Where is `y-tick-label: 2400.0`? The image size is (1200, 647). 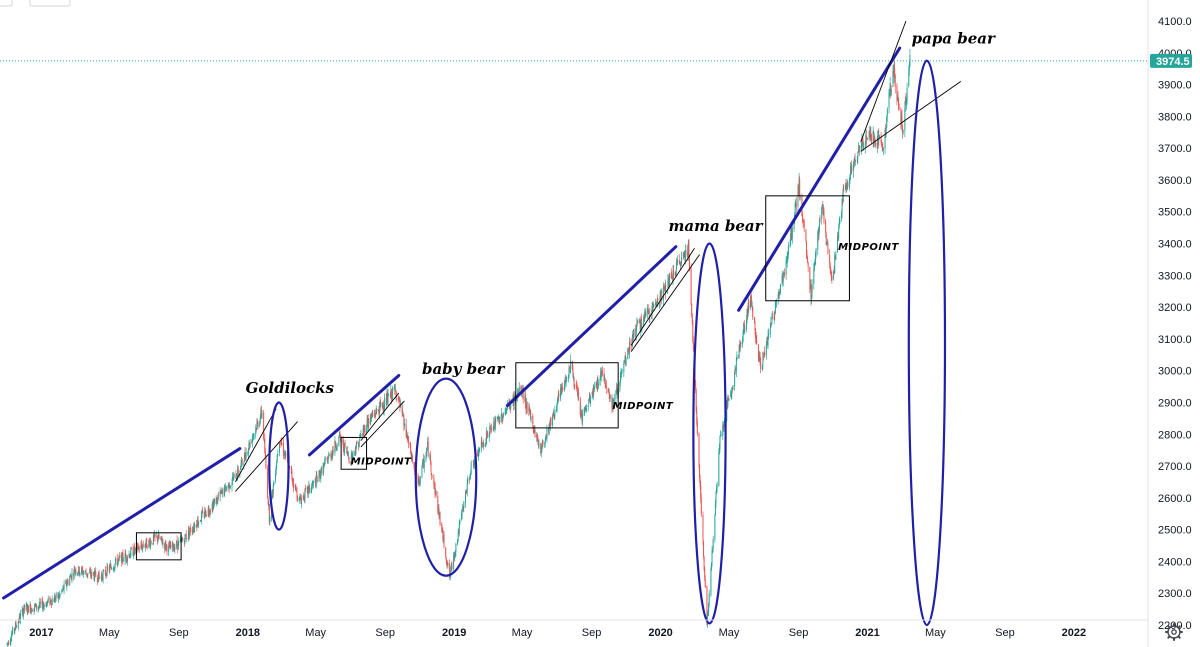
y-tick-label: 2400.0 is located at coordinates (1175, 562).